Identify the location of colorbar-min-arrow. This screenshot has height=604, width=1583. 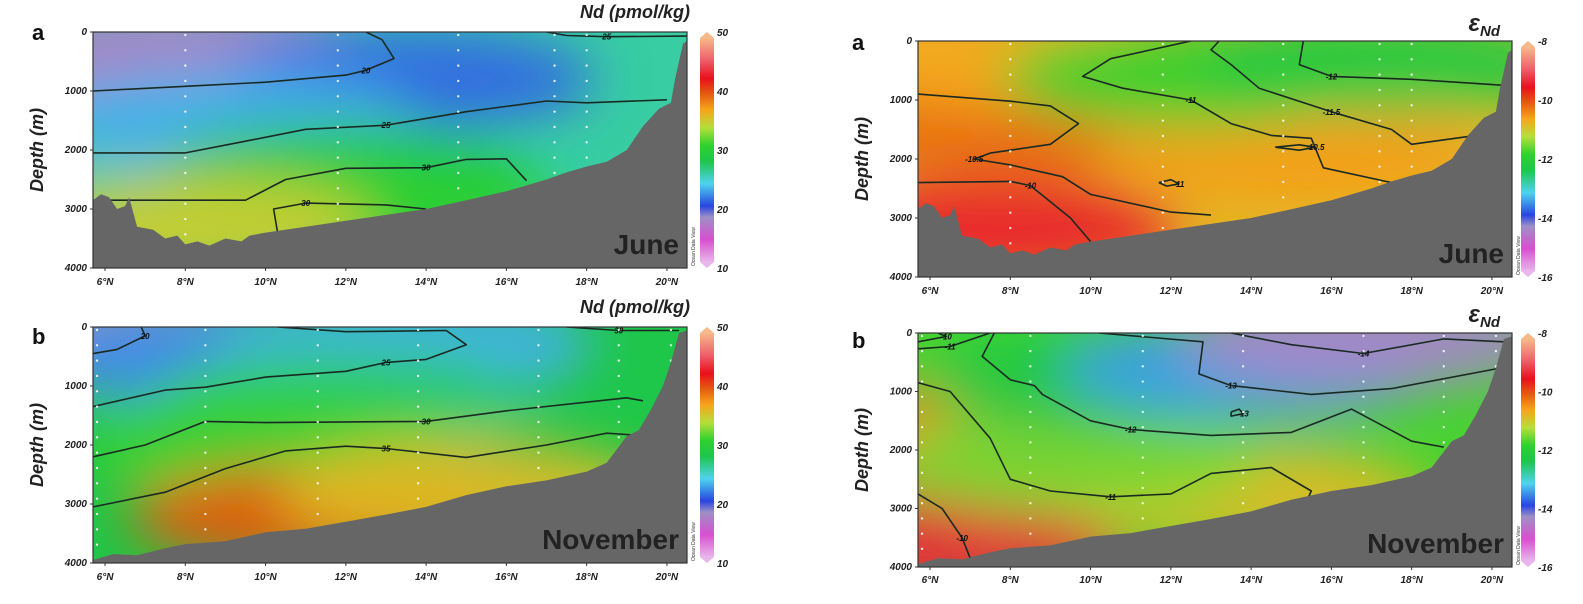
(707, 560).